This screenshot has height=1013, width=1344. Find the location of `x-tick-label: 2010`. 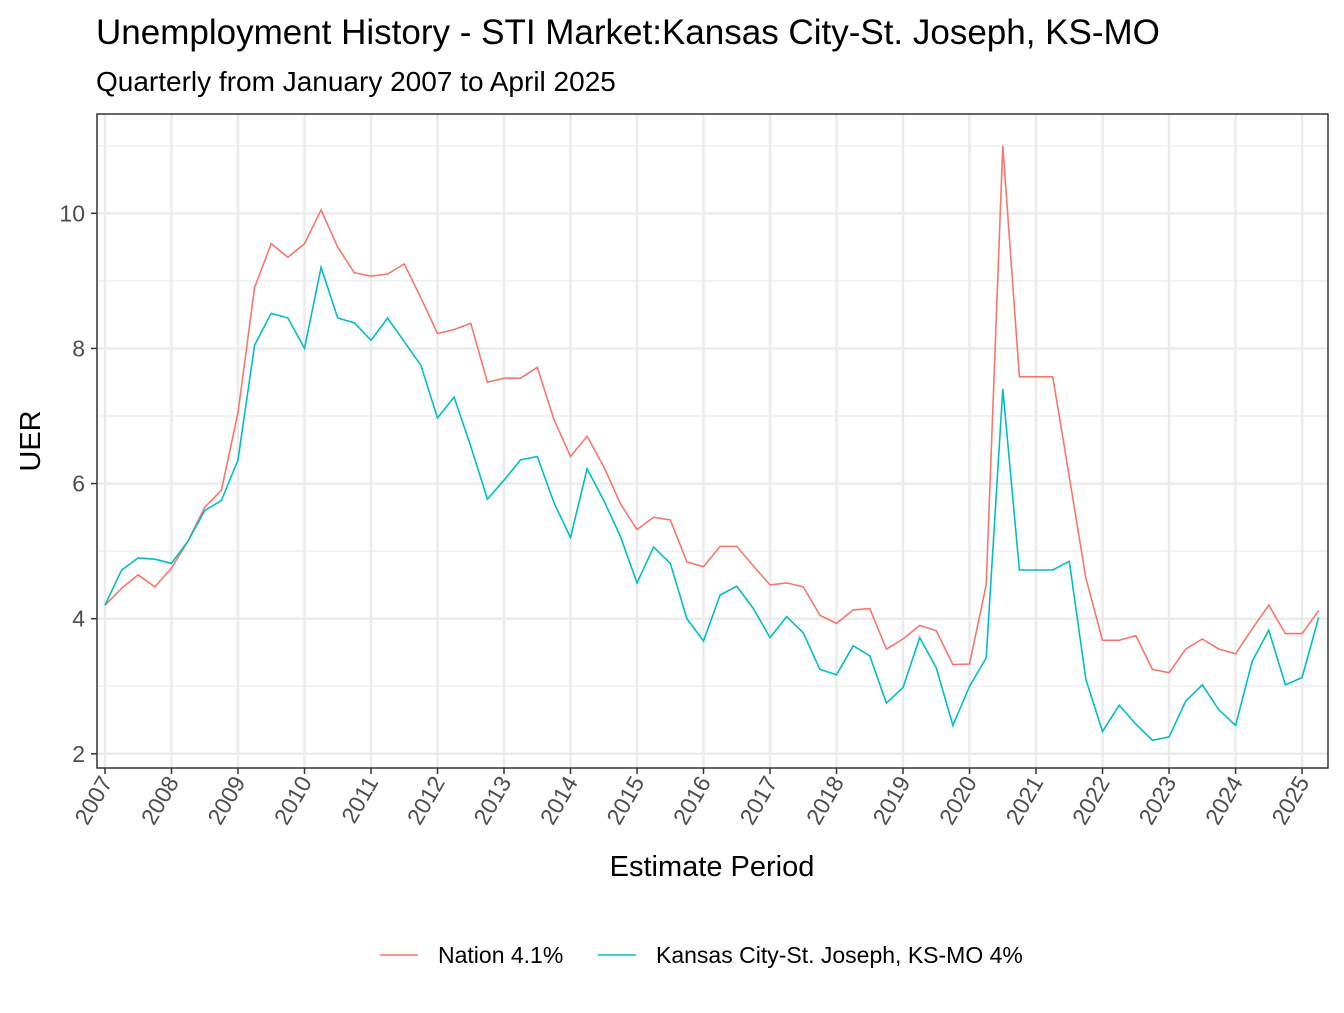

x-tick-label: 2010 is located at coordinates (293, 800).